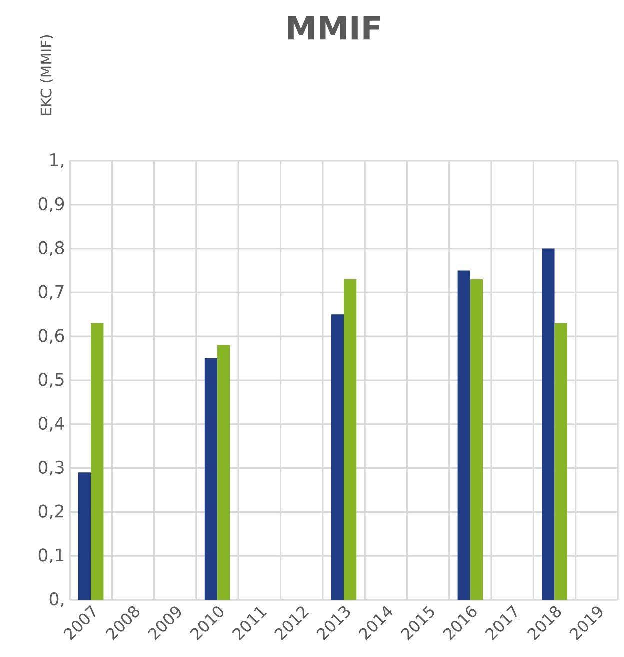 This screenshot has width=624, height=657. Describe the element at coordinates (51, 336) in the screenshot. I see `y-tick-label: 0,6` at that location.